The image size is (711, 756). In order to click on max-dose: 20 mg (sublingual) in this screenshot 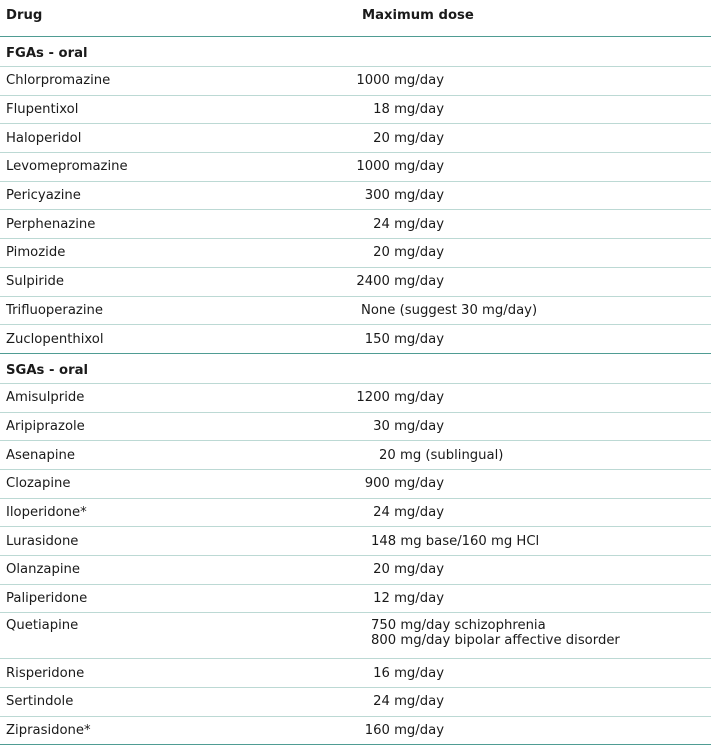, I will do `click(441, 455)`.